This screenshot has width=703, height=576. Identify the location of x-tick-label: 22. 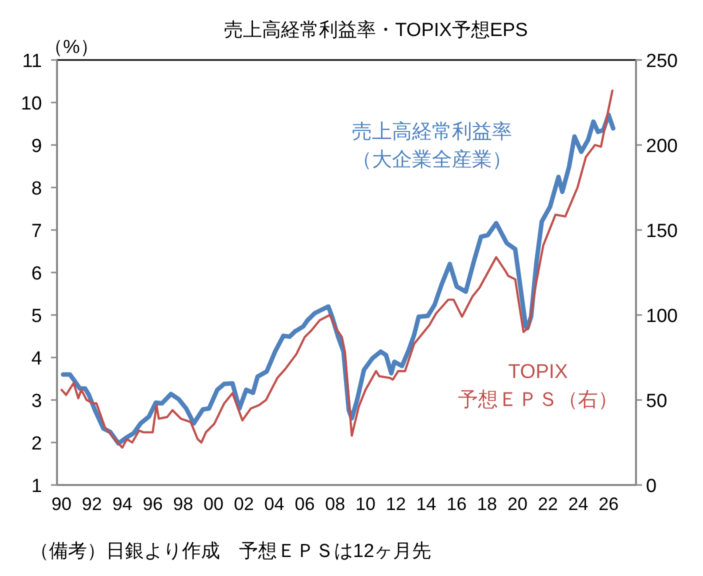
(548, 504).